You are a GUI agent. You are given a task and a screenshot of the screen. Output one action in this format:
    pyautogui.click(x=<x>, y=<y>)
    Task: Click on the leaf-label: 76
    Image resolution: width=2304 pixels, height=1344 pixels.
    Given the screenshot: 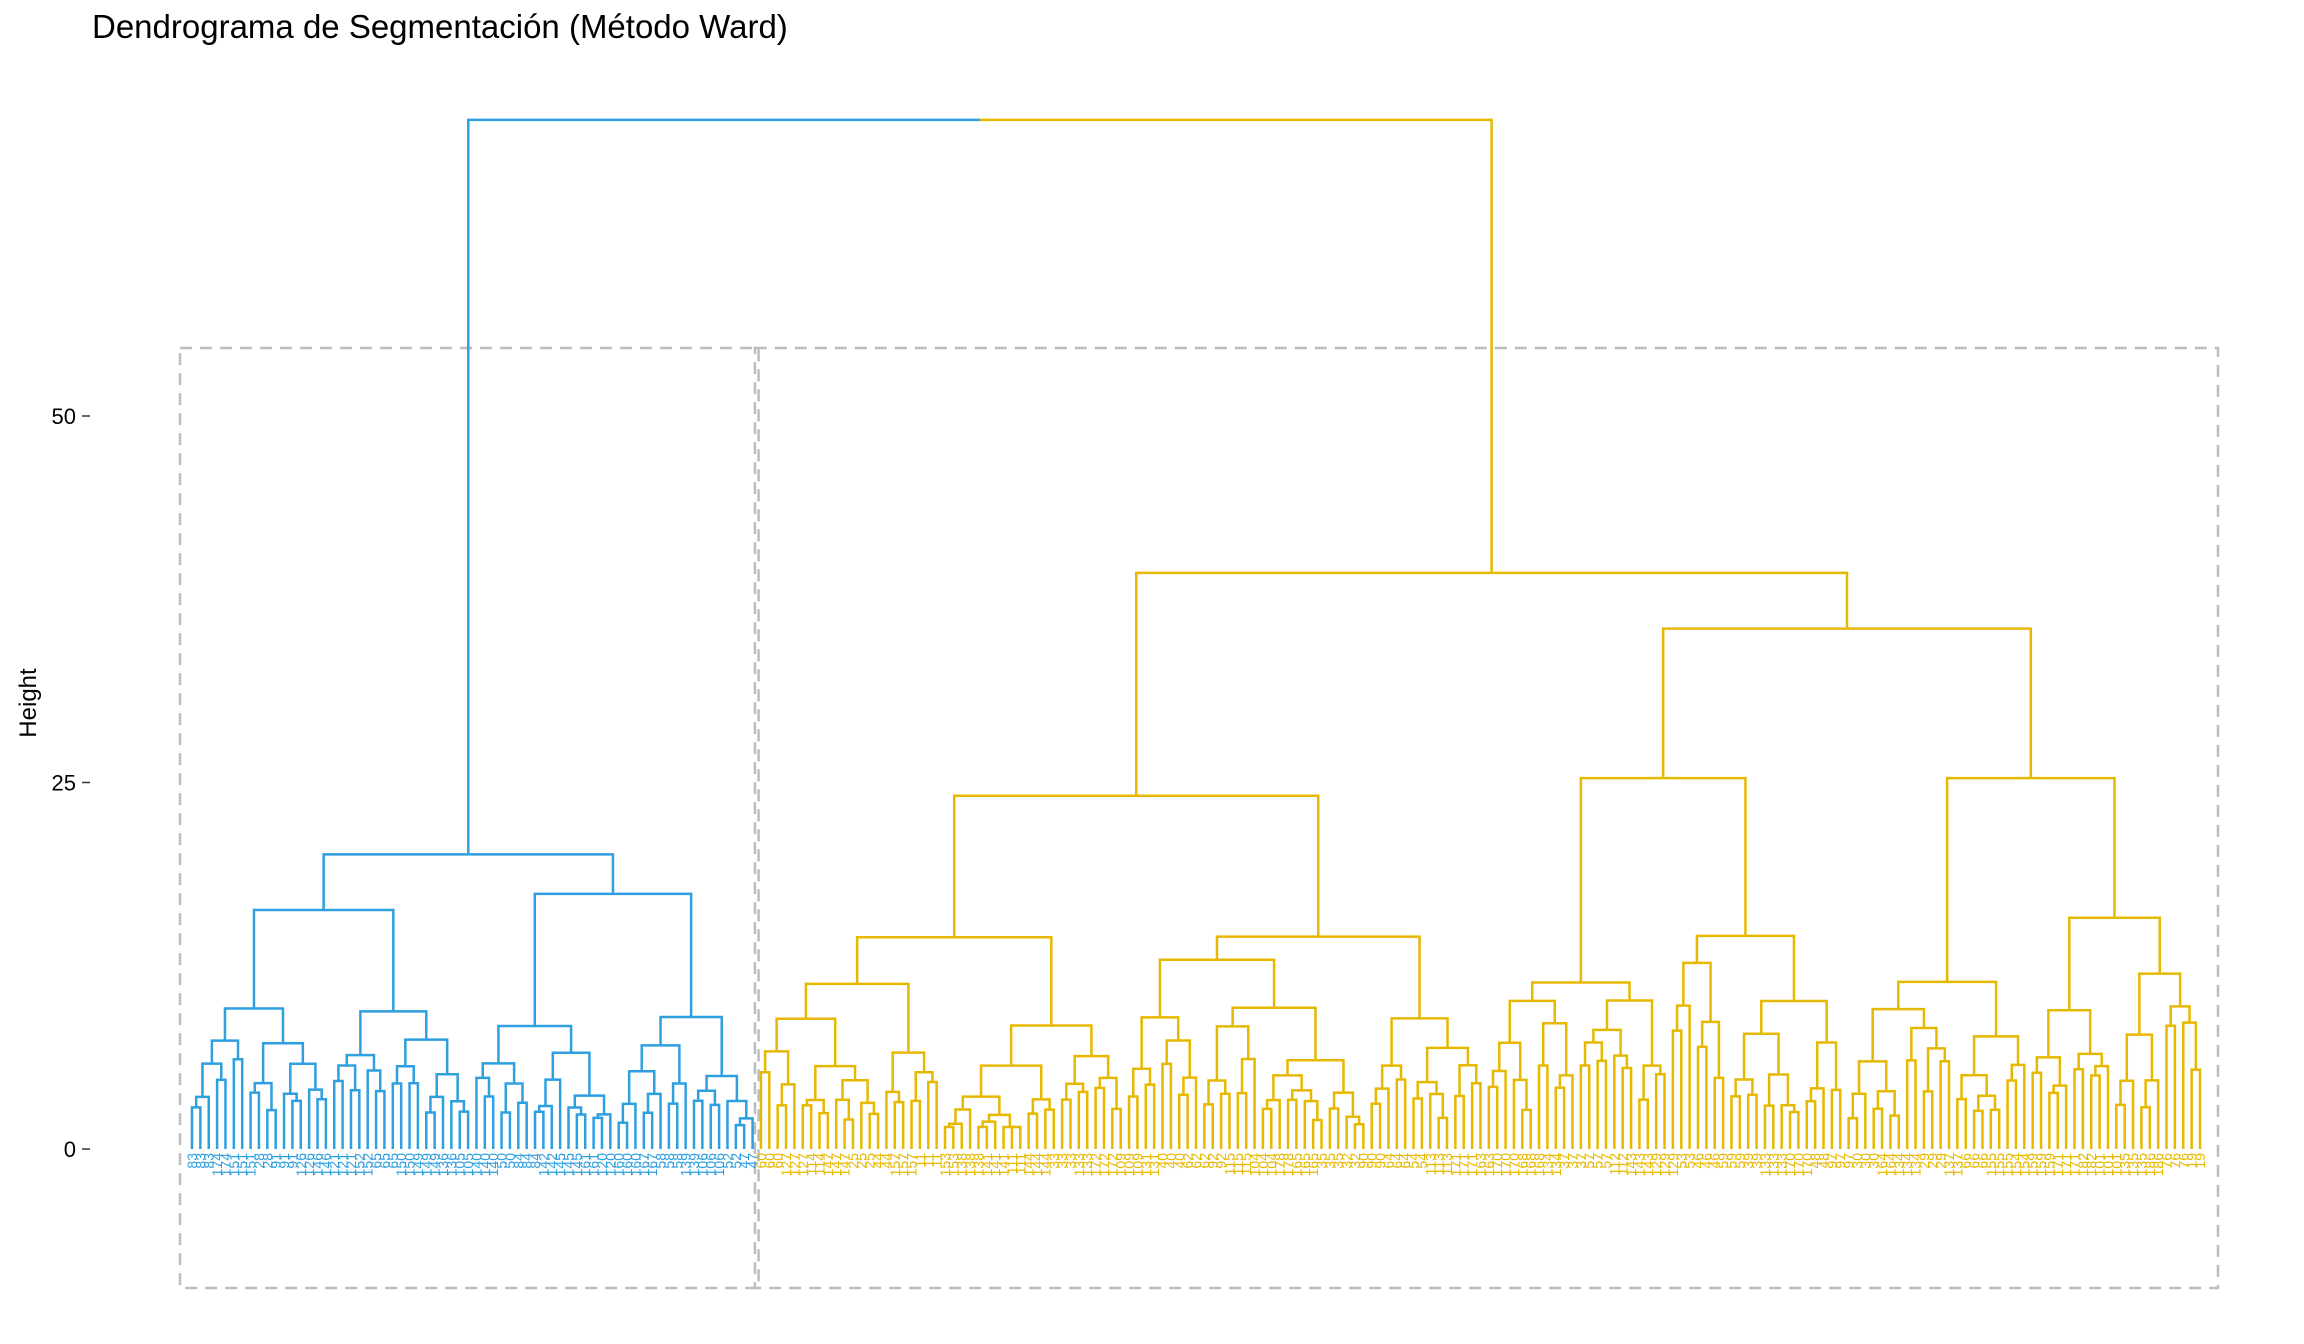 What is the action you would take?
    pyautogui.click(x=2167, y=1161)
    